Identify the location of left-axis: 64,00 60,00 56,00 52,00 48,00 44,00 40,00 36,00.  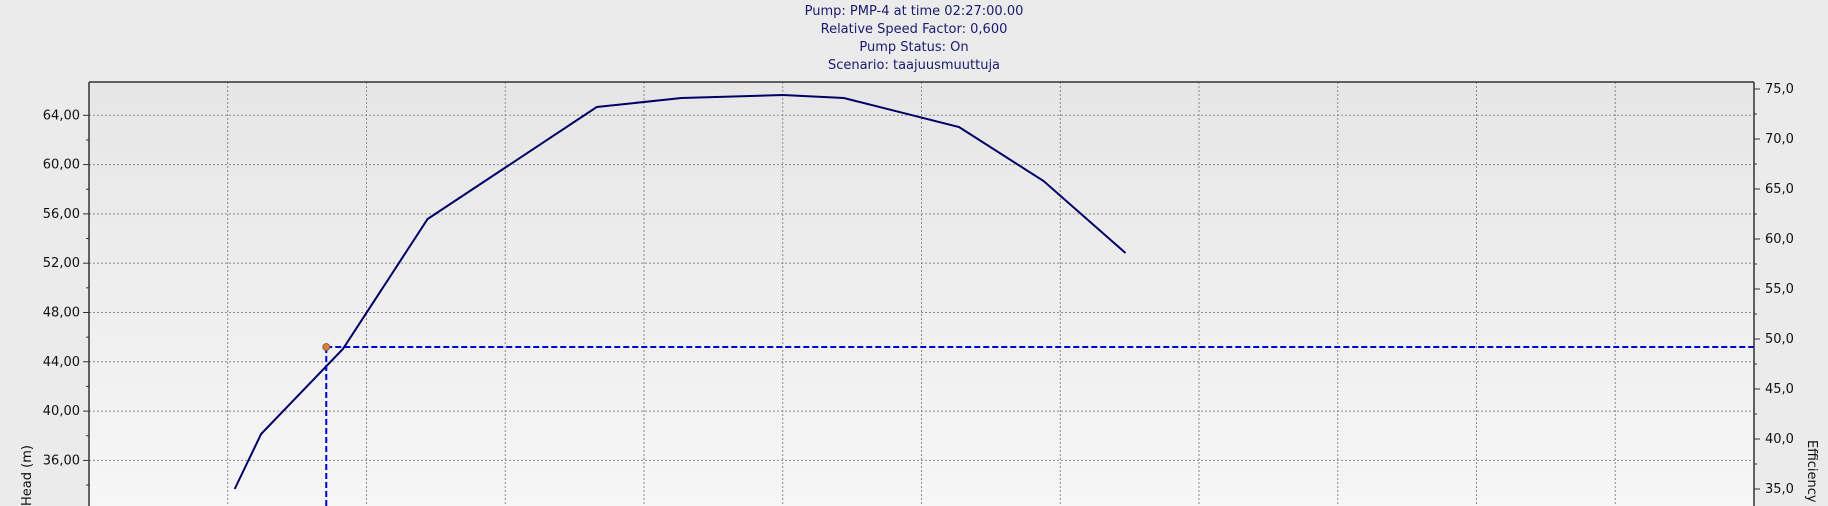
(66, 297).